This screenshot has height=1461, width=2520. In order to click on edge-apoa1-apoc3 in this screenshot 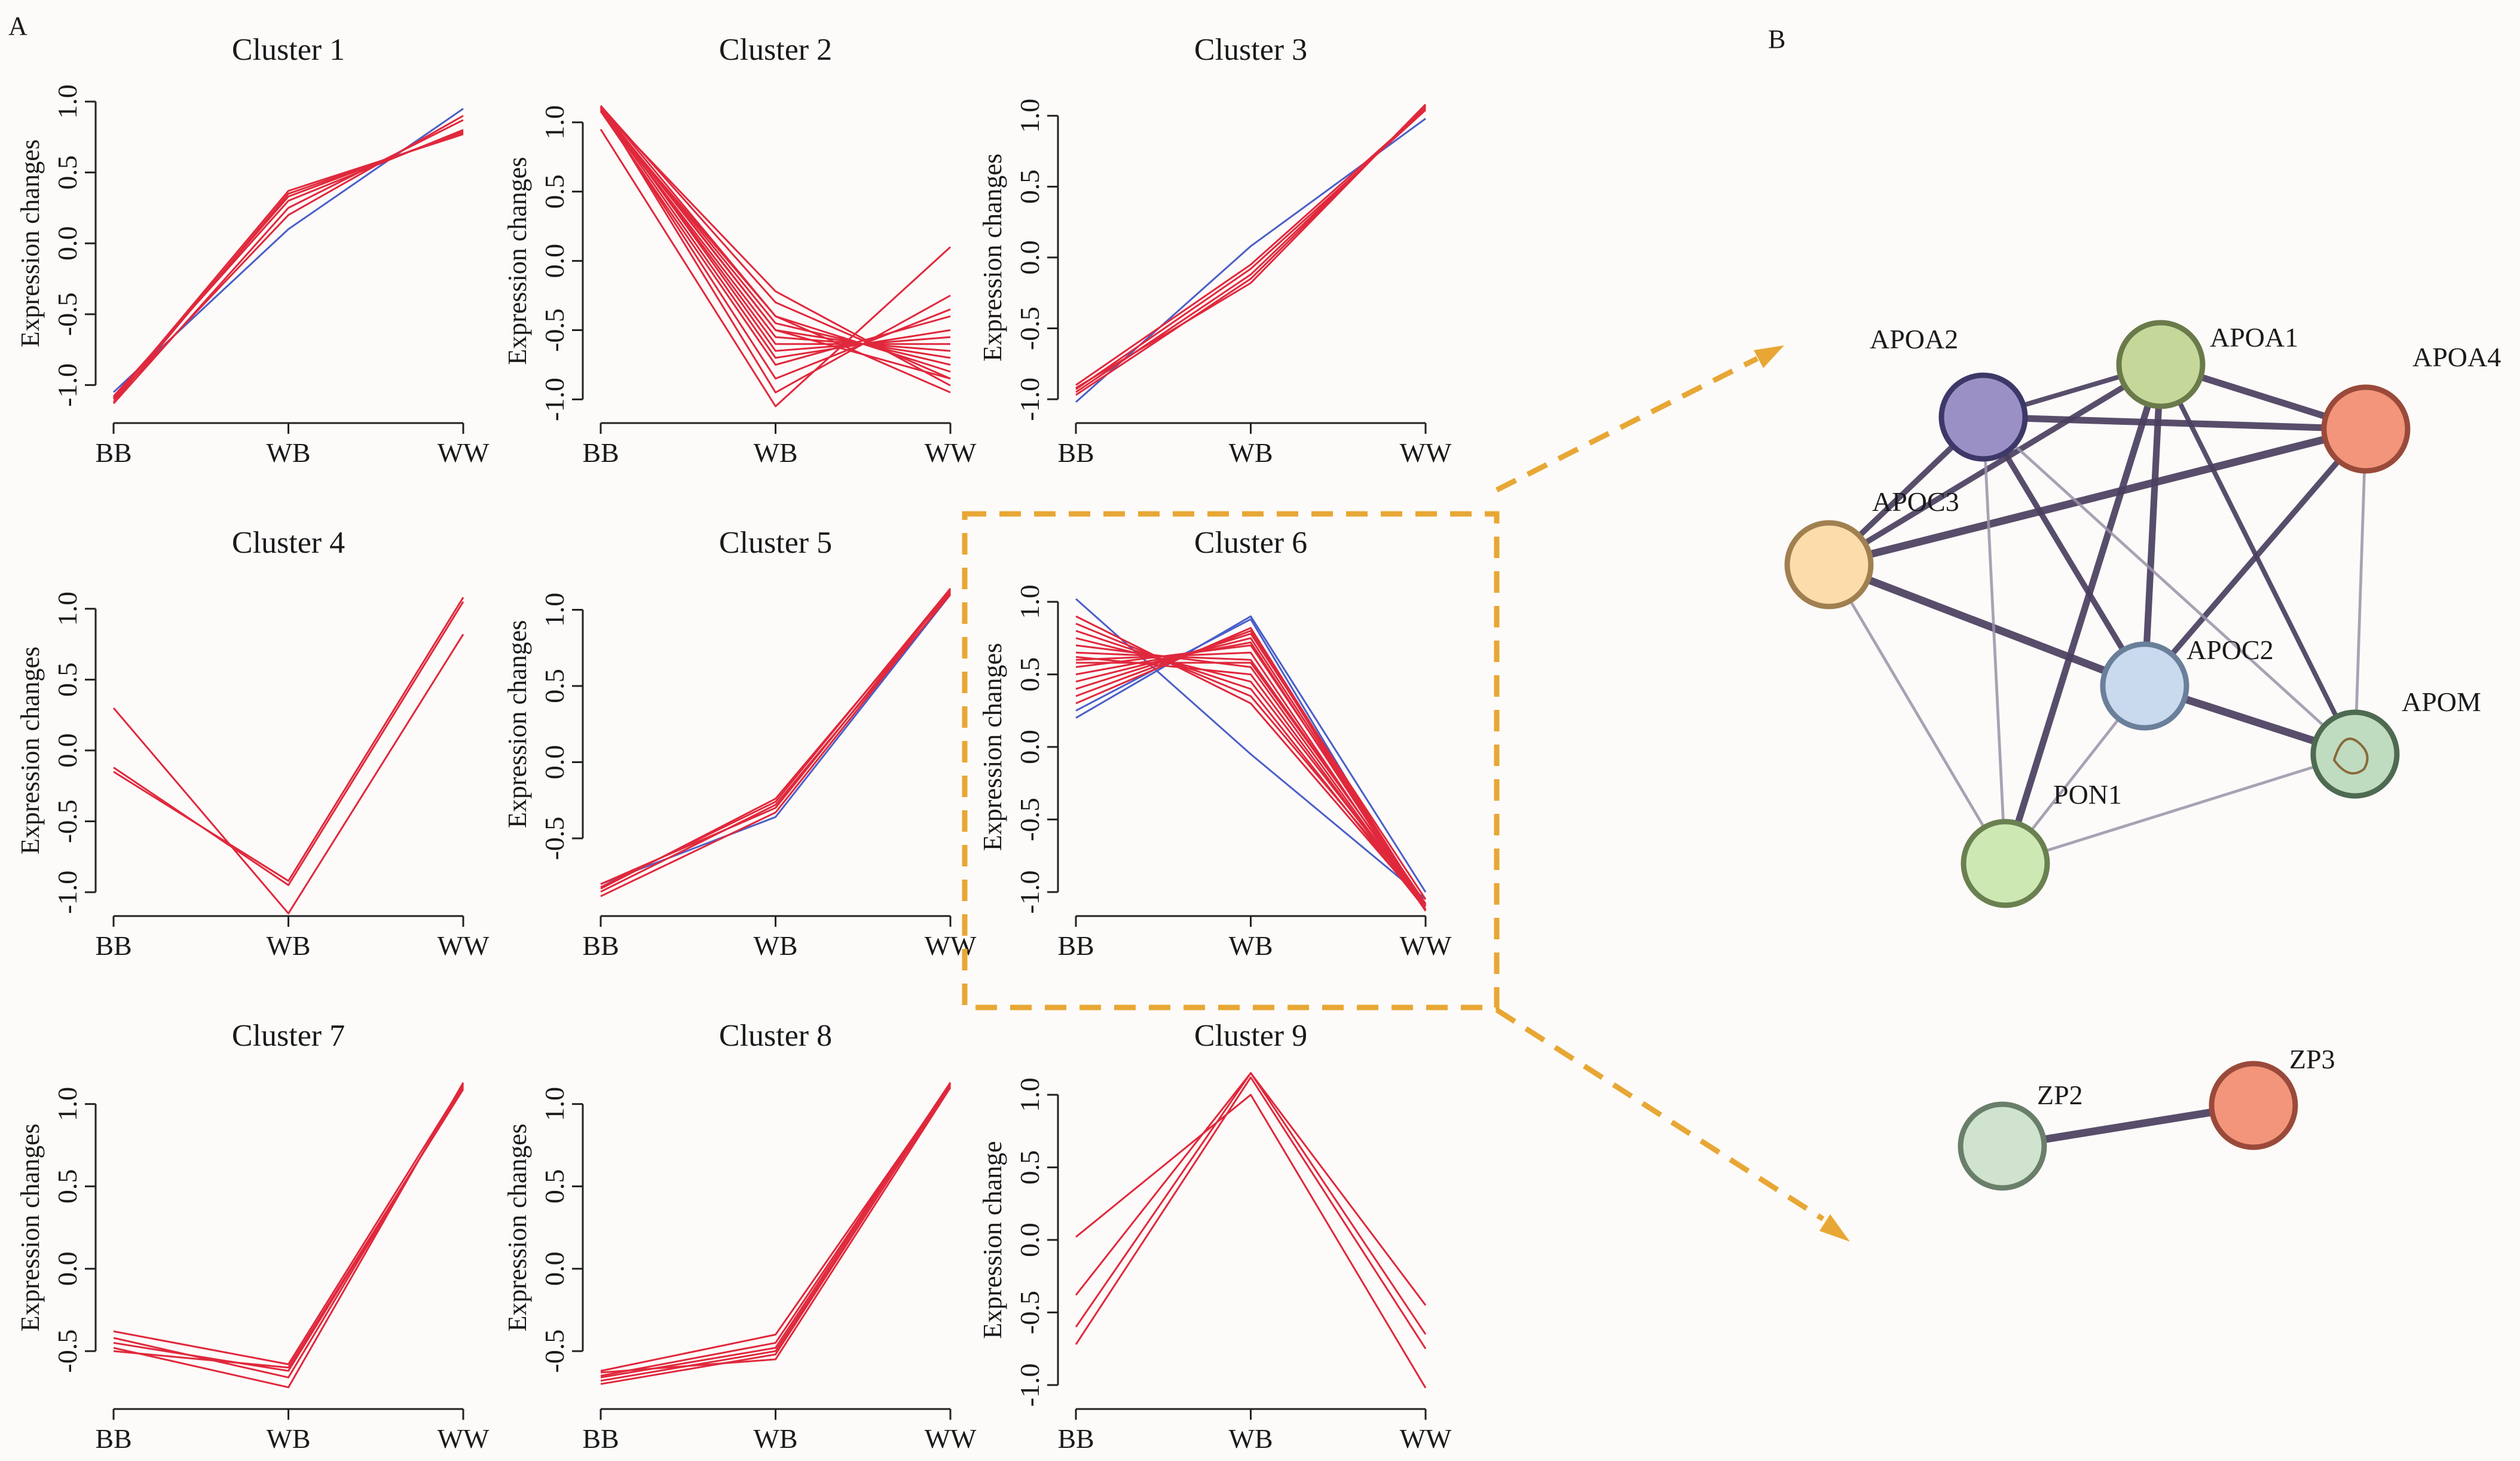, I will do `click(1995, 465)`.